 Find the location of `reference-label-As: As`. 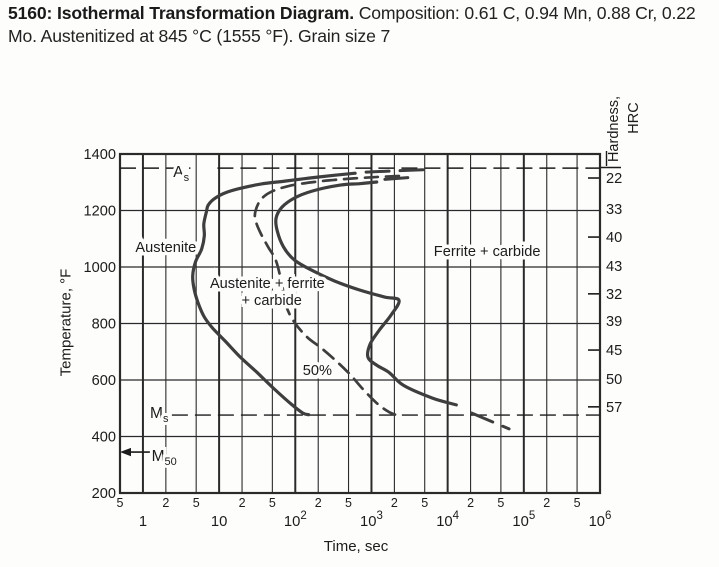

reference-label-As: As is located at coordinates (181, 174).